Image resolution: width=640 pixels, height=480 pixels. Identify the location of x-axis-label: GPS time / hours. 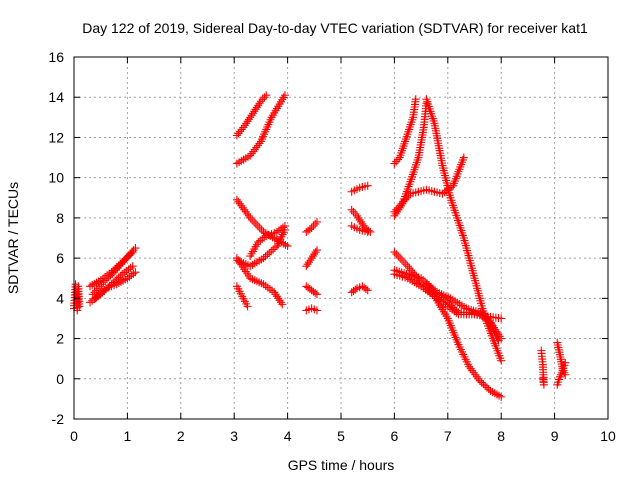
(341, 465).